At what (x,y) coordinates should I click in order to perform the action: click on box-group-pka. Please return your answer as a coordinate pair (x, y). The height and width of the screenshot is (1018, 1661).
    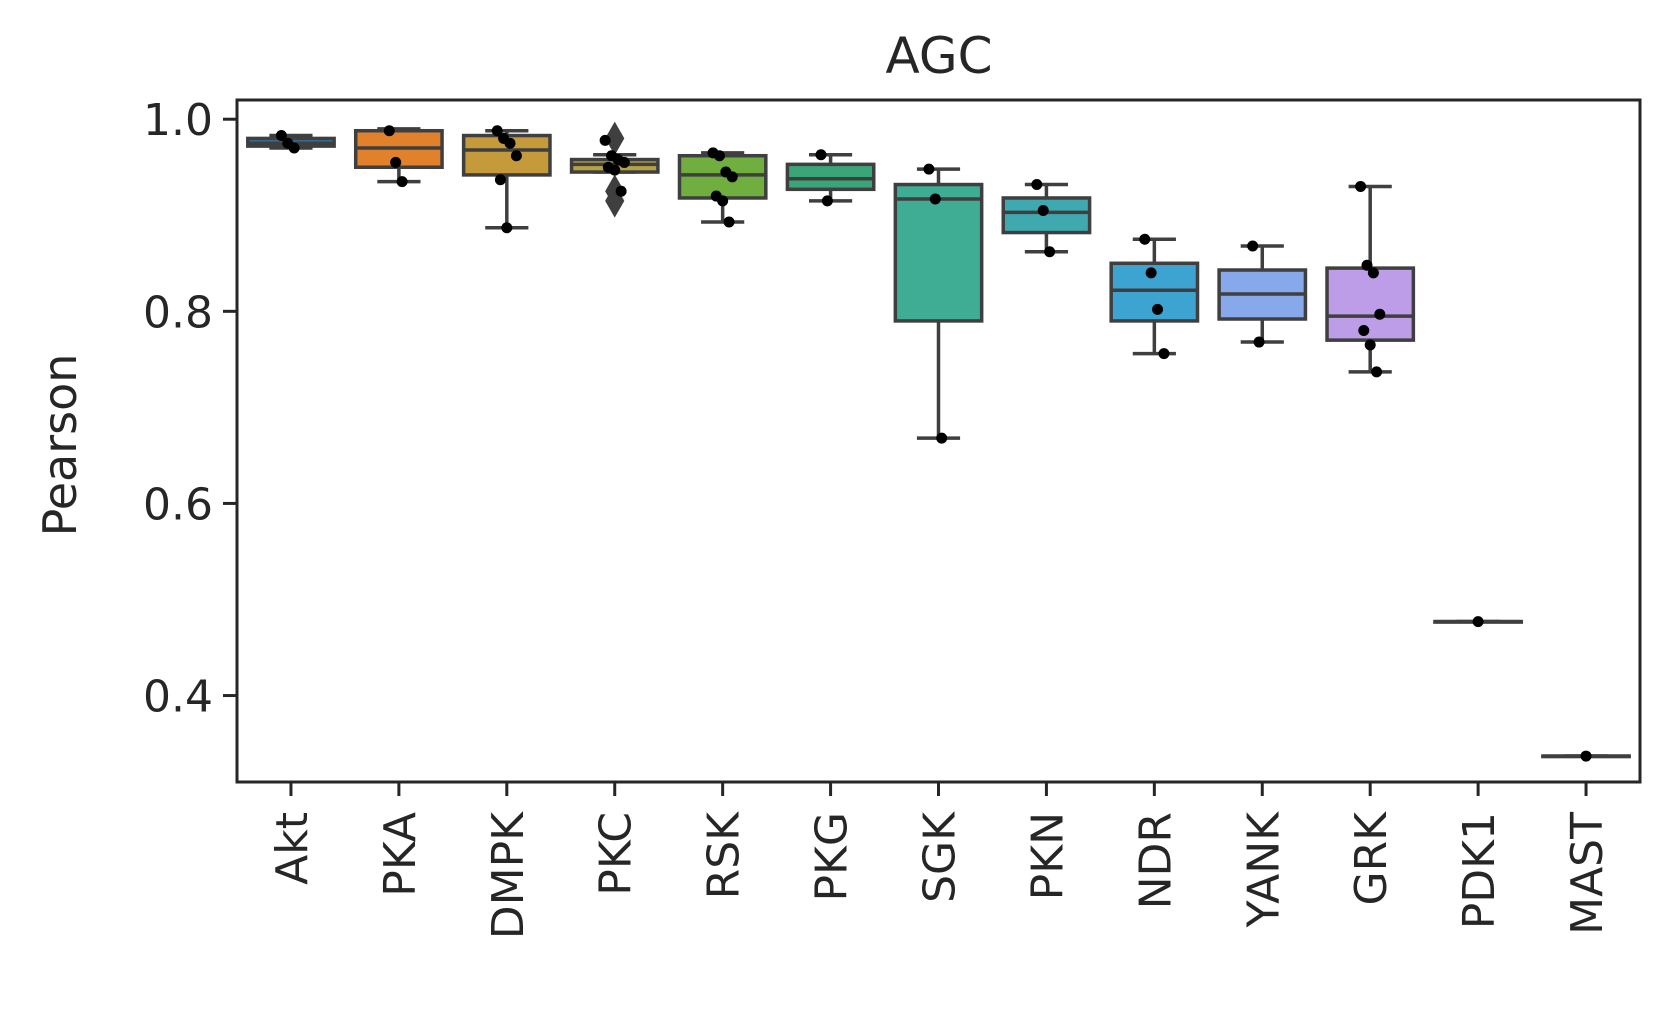
    Looking at the image, I should click on (398, 156).